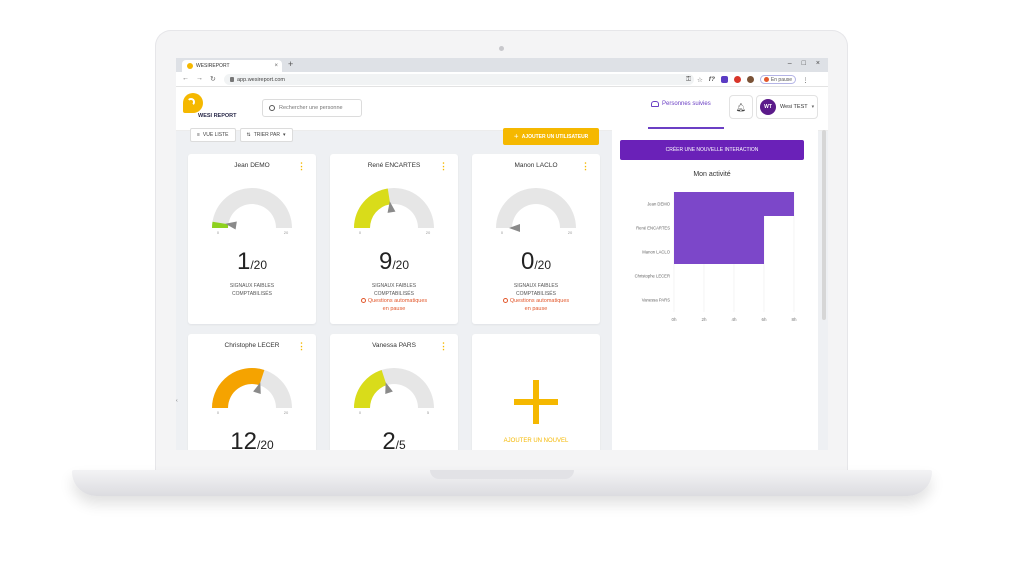 This screenshot has height=566, width=1024. What do you see at coordinates (803, 63) in the screenshot?
I see `maximize-icon: □` at bounding box center [803, 63].